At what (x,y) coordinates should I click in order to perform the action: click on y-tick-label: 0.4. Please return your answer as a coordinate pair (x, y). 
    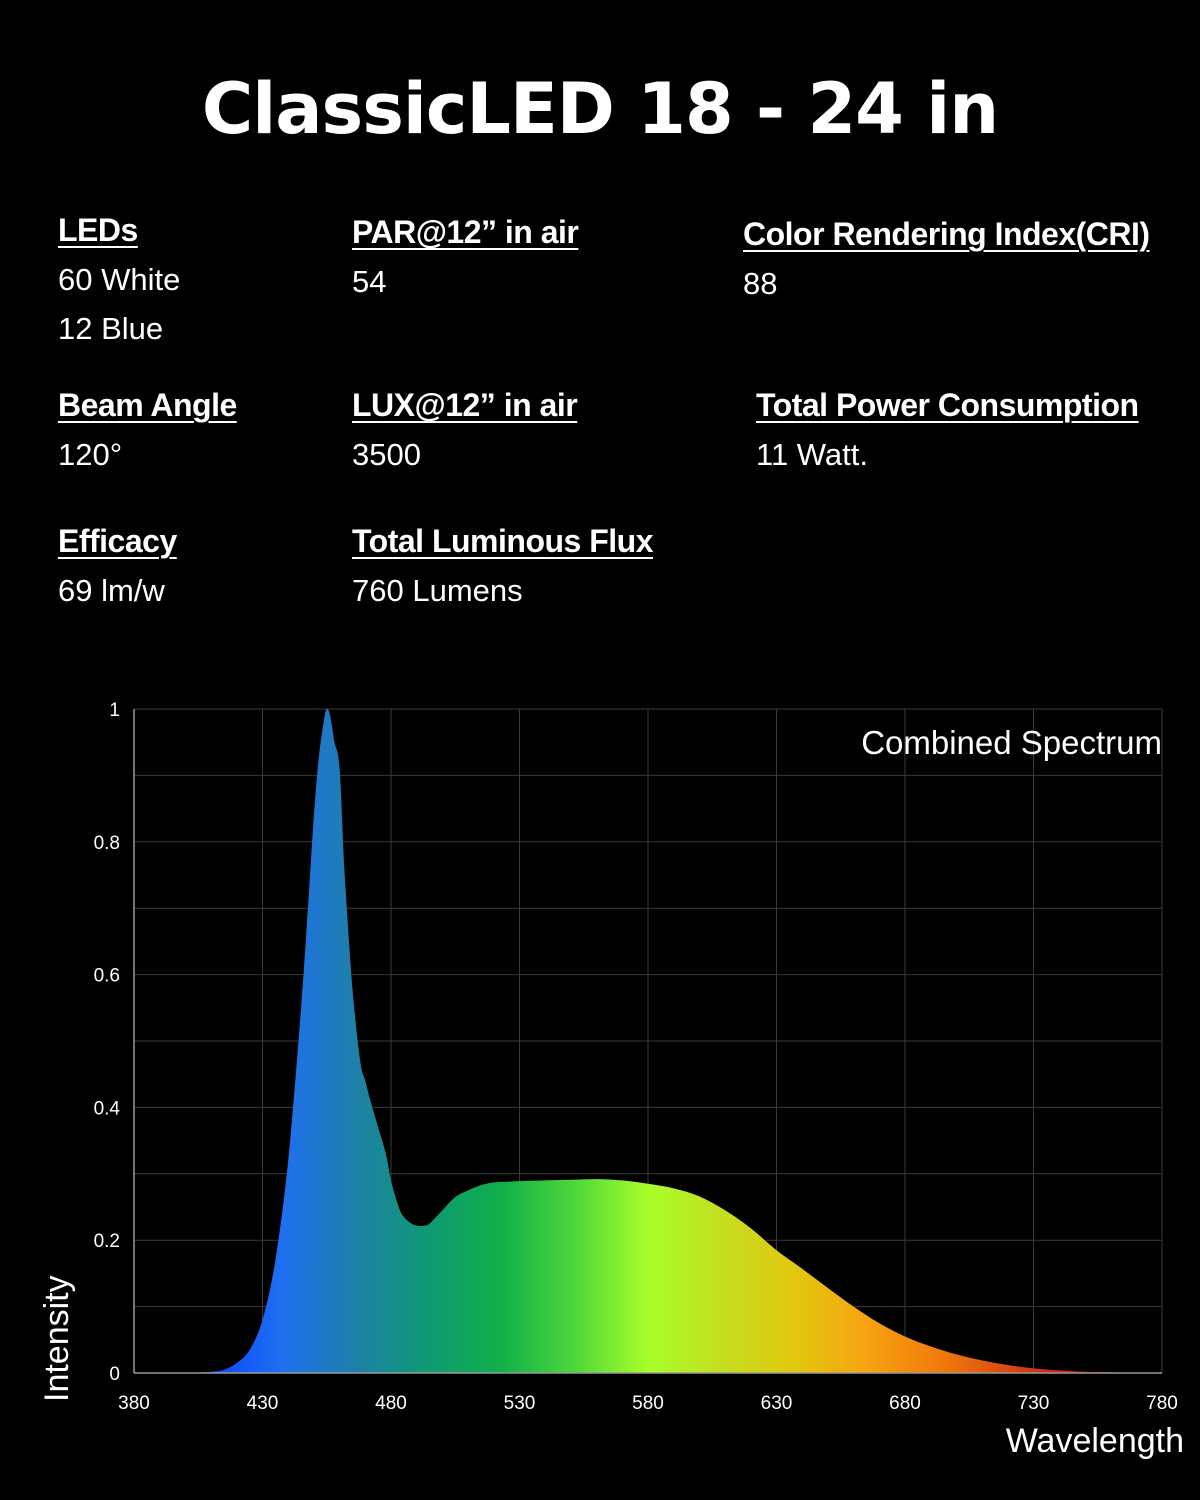
    Looking at the image, I should click on (107, 1108).